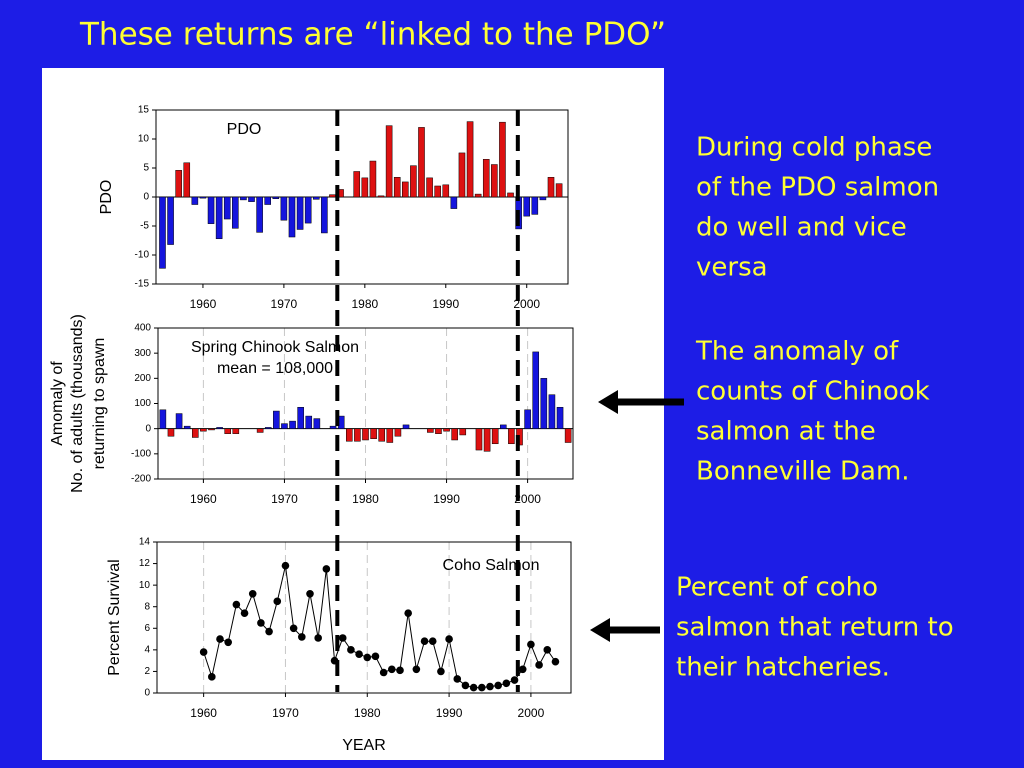 This screenshot has width=1024, height=768. Describe the element at coordinates (625, 630) in the screenshot. I see `arrow` at that location.